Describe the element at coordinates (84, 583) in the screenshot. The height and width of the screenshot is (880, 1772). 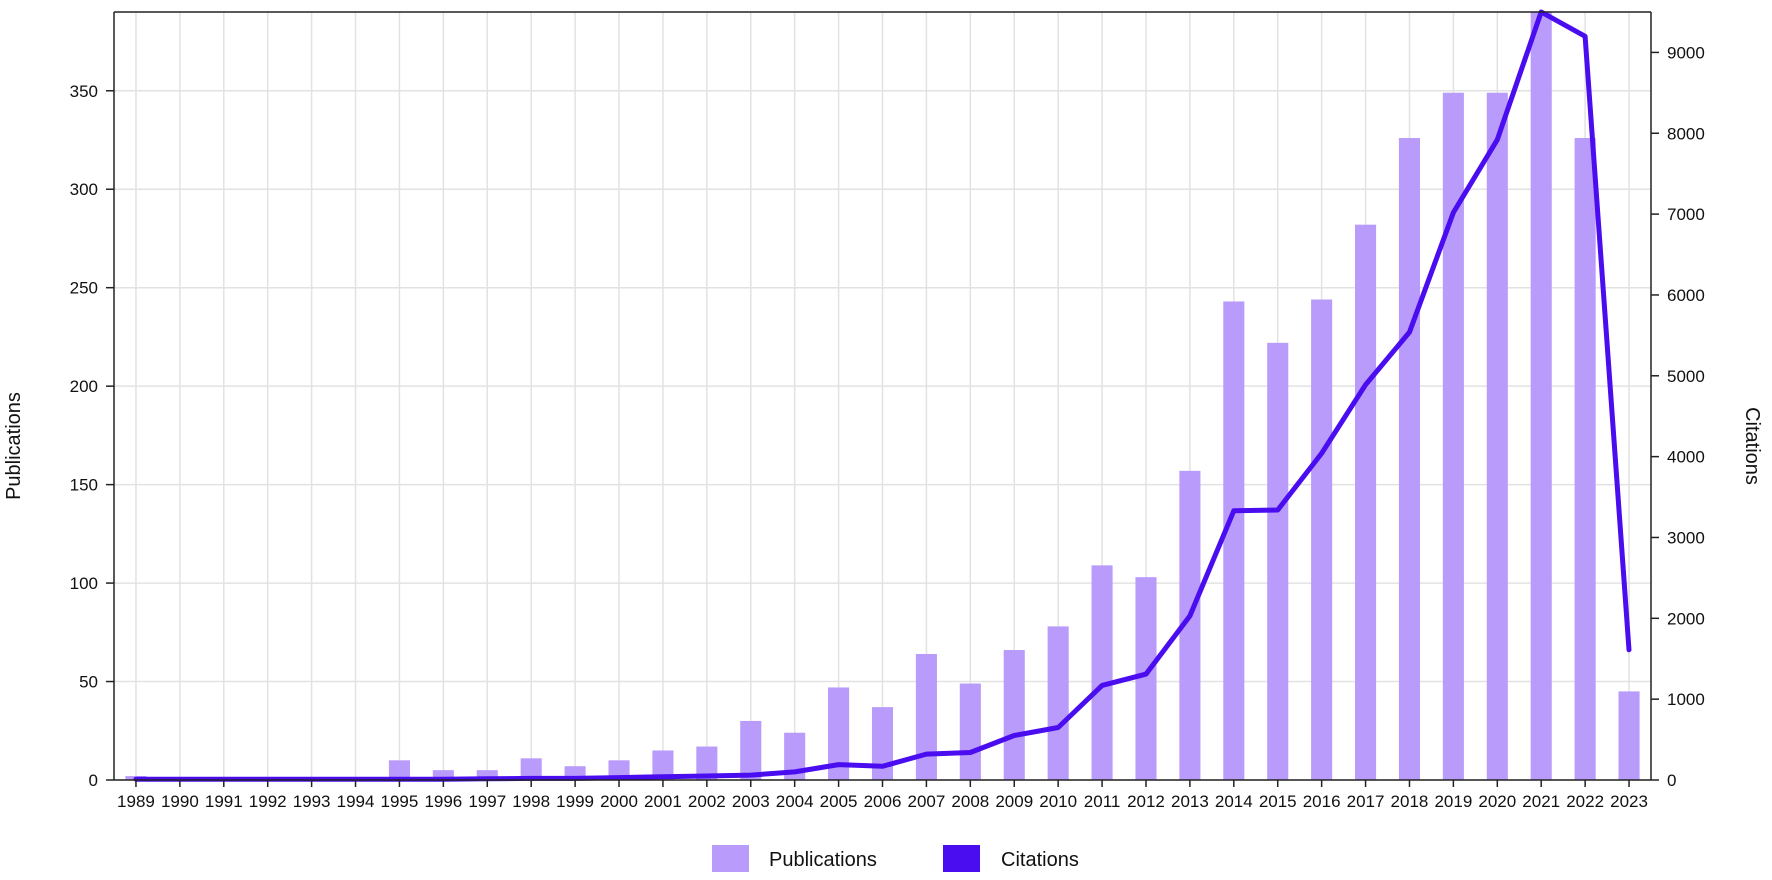
I see `y-tick-label: 100` at that location.